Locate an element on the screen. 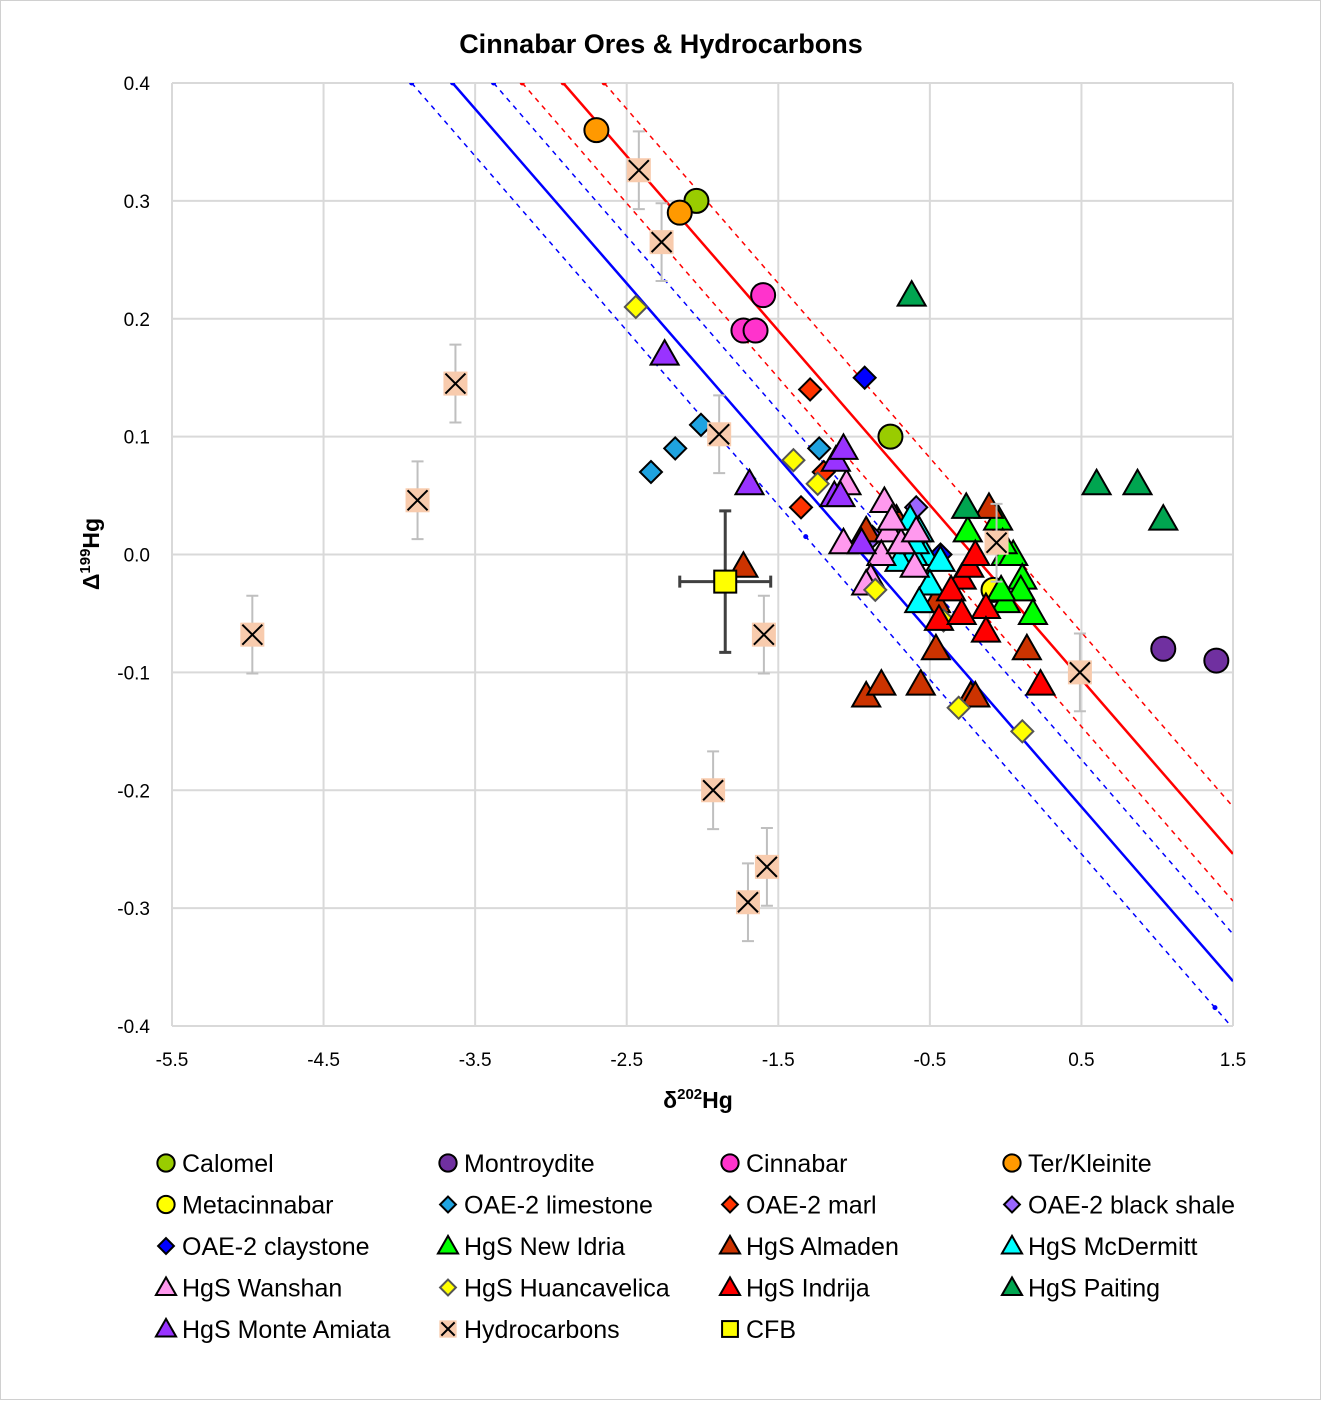  x-tick-label: -5.5 is located at coordinates (172, 1060).